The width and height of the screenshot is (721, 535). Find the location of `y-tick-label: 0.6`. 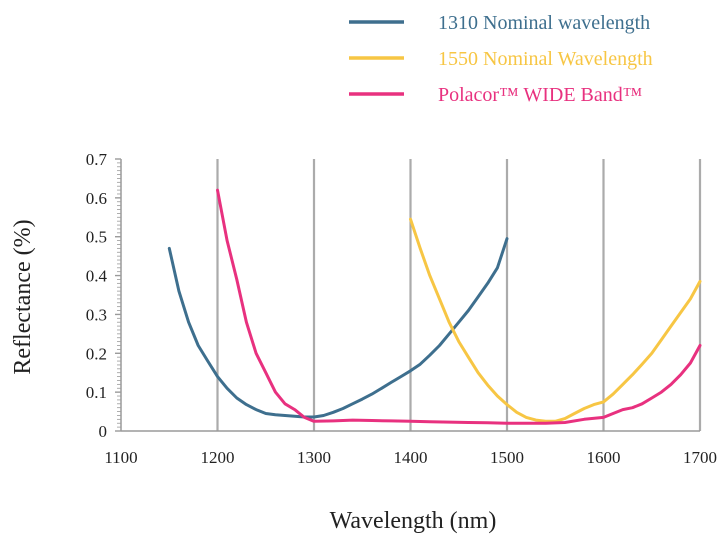

y-tick-label: 0.6 is located at coordinates (96, 198).